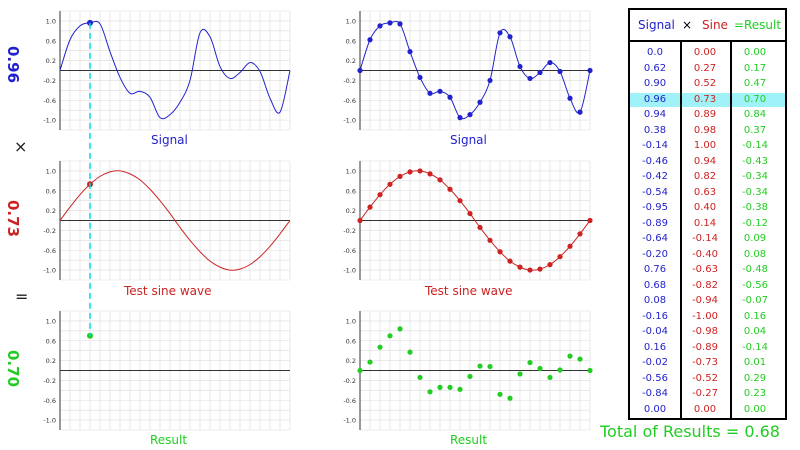 The width and height of the screenshot is (800, 450). Describe the element at coordinates (755, 362) in the screenshot. I see `table-cell-result: 0.01` at that location.